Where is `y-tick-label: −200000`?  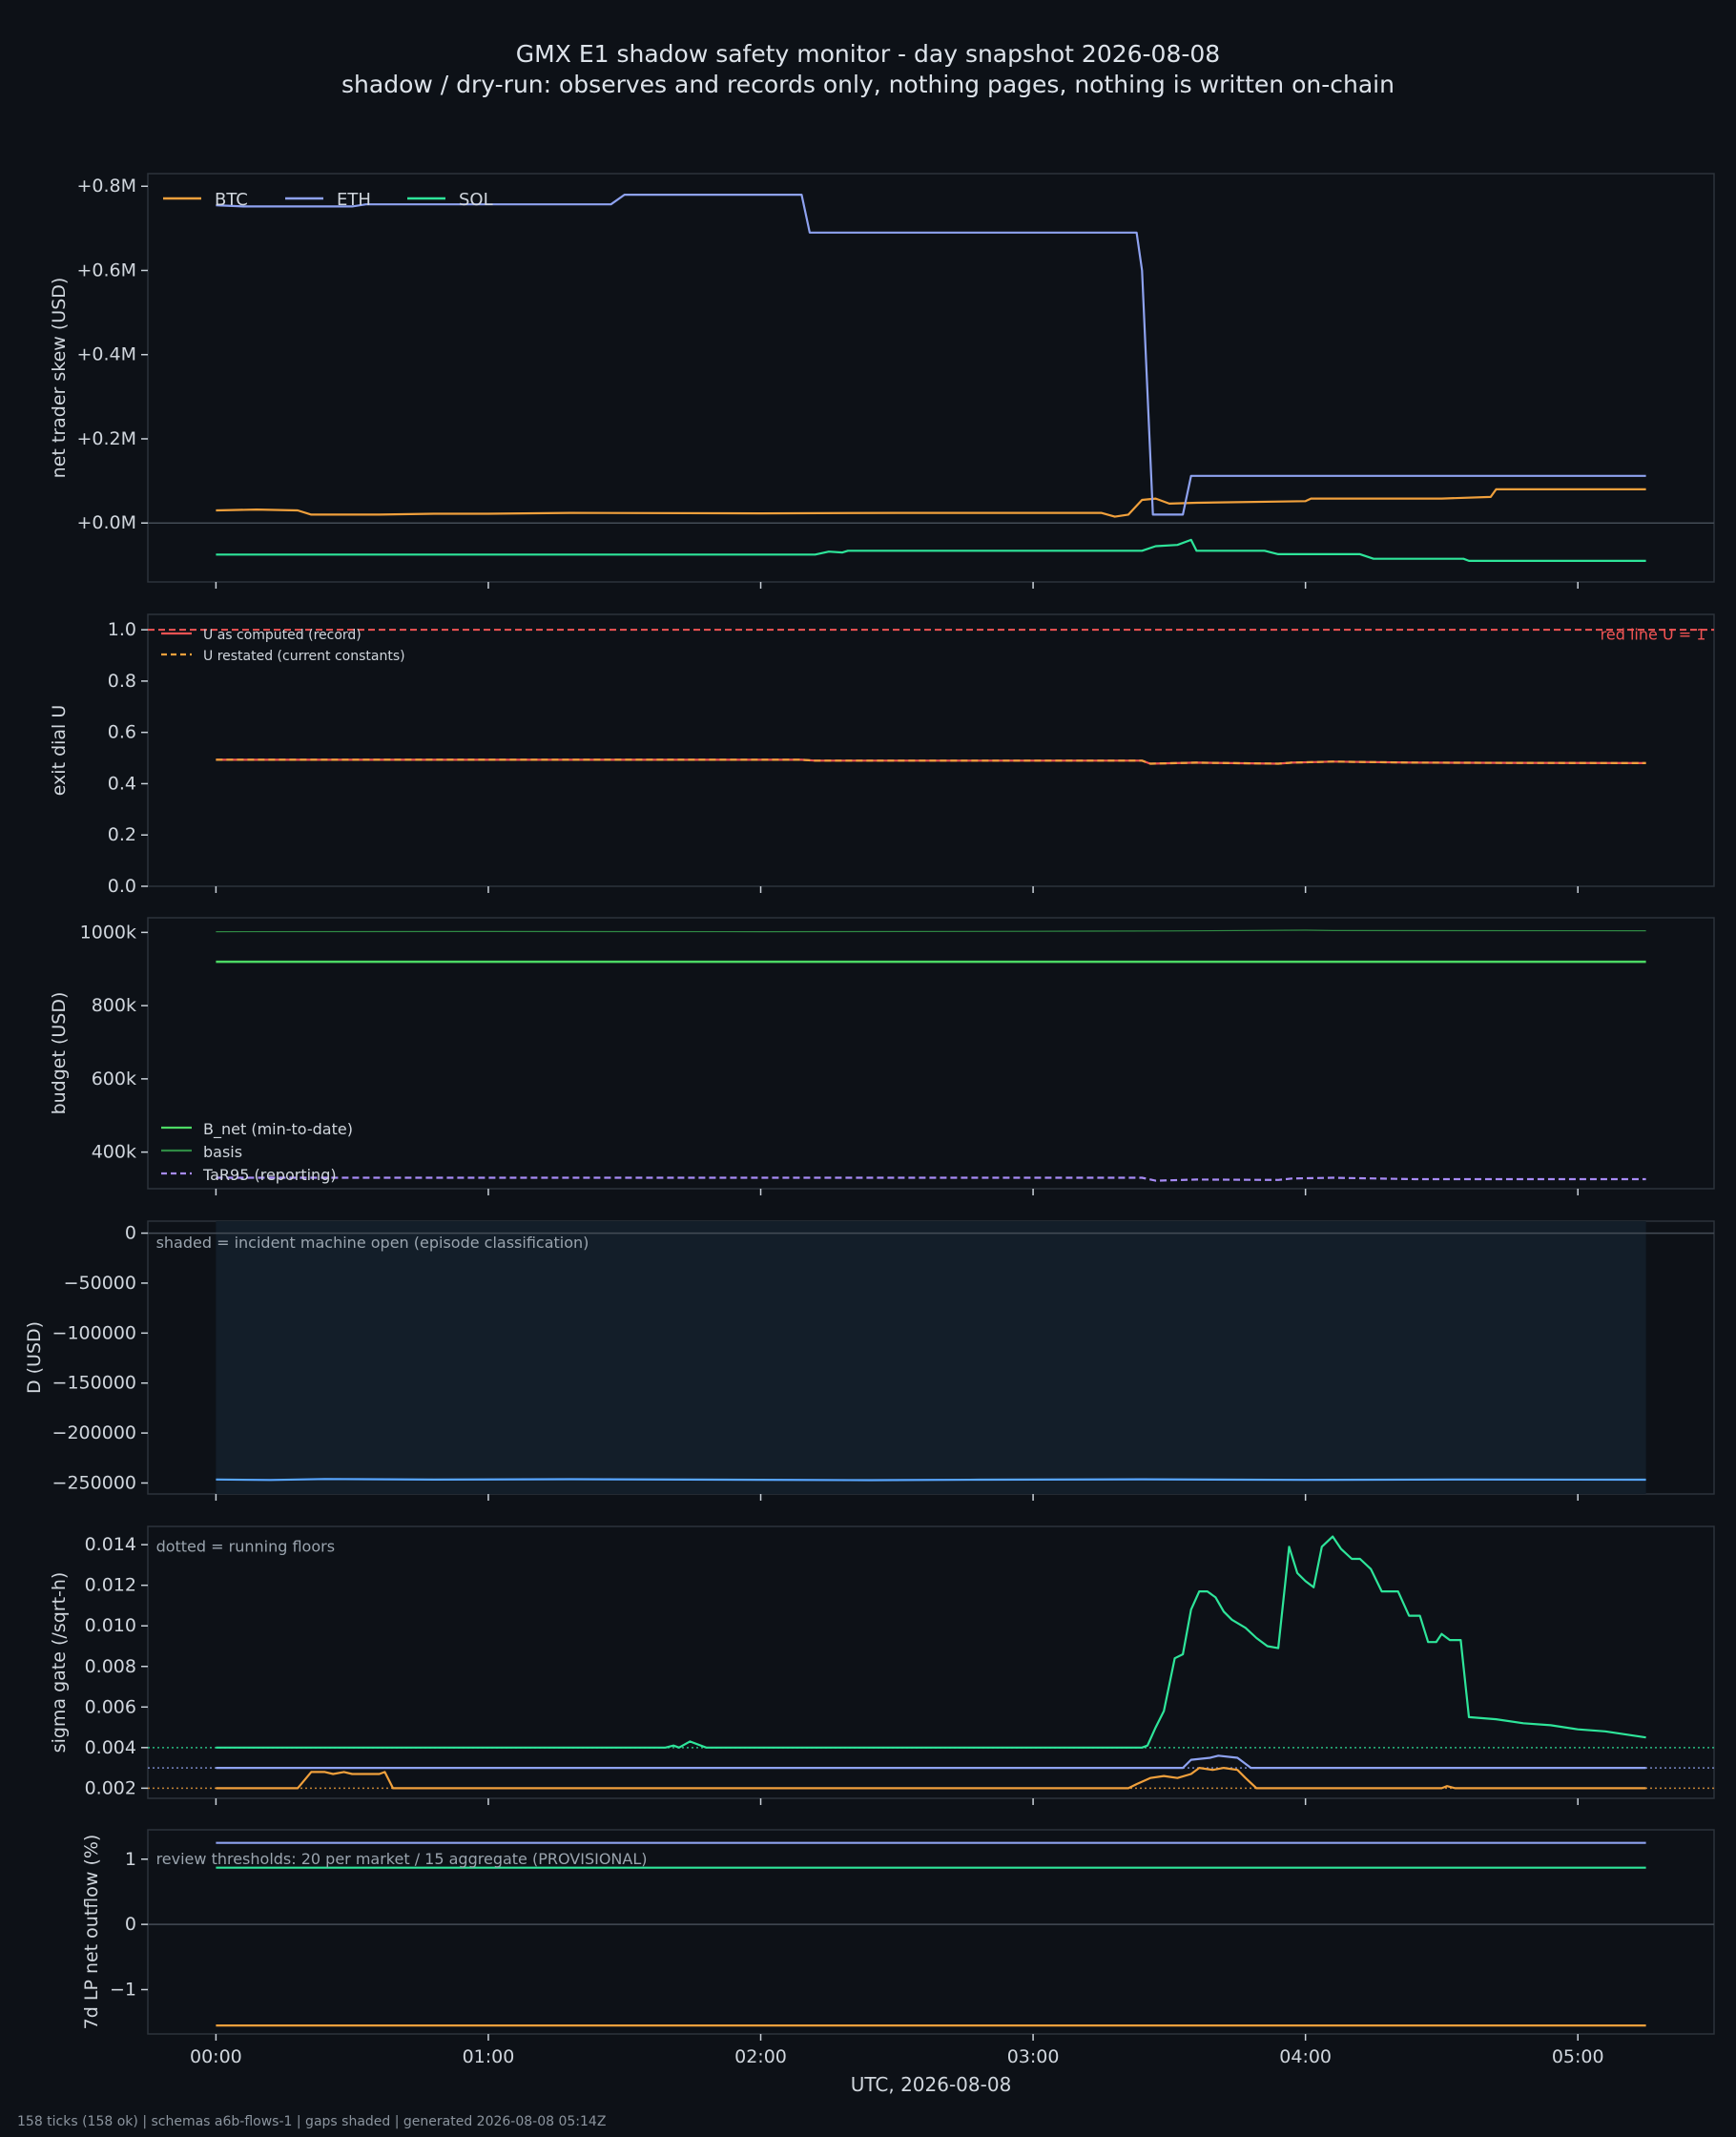 y-tick-label: −200000 is located at coordinates (94, 1432).